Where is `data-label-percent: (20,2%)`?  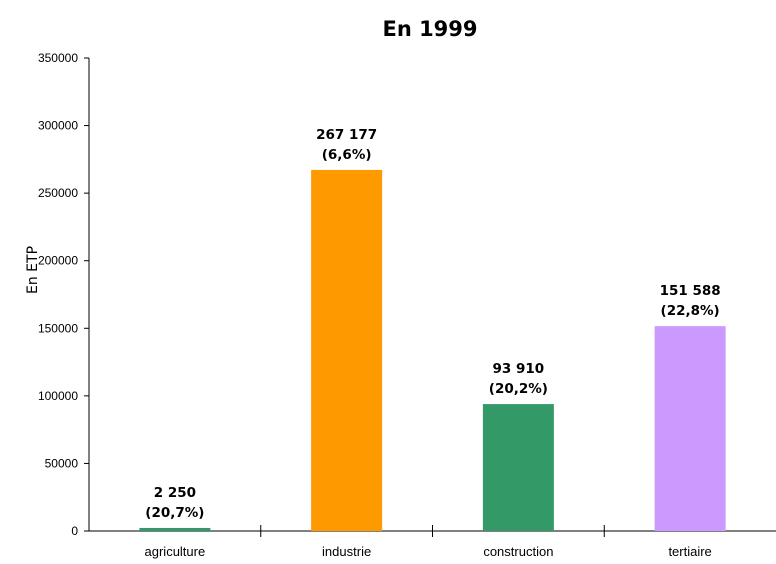
data-label-percent: (20,2%) is located at coordinates (518, 389).